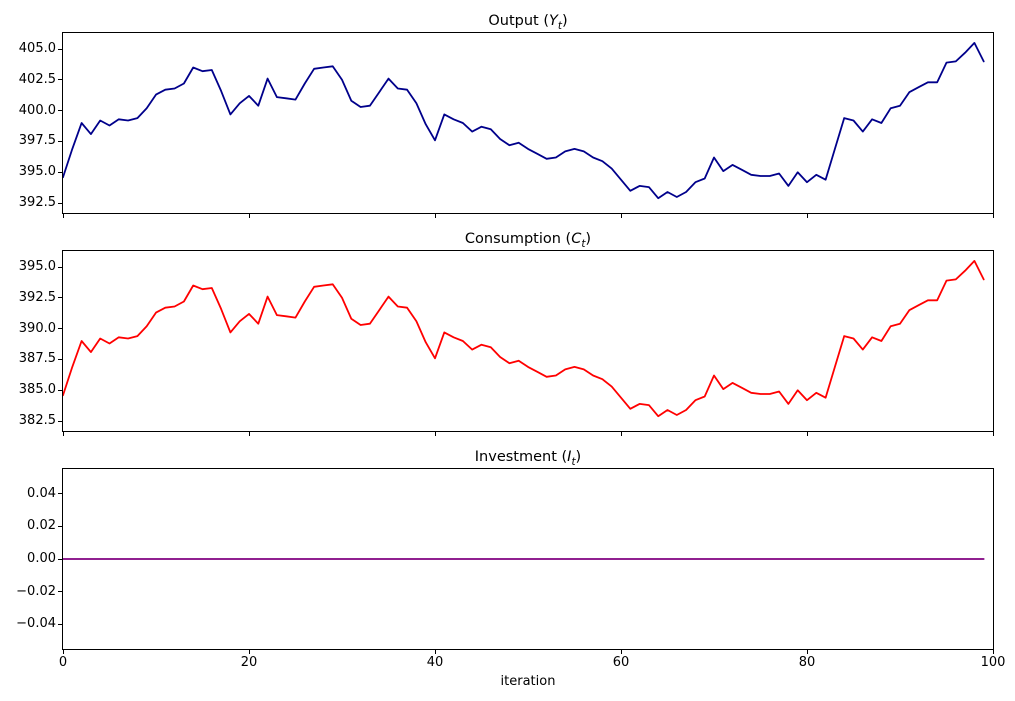  Describe the element at coordinates (518, 21) in the screenshot. I see `title-text: Output (` at that location.